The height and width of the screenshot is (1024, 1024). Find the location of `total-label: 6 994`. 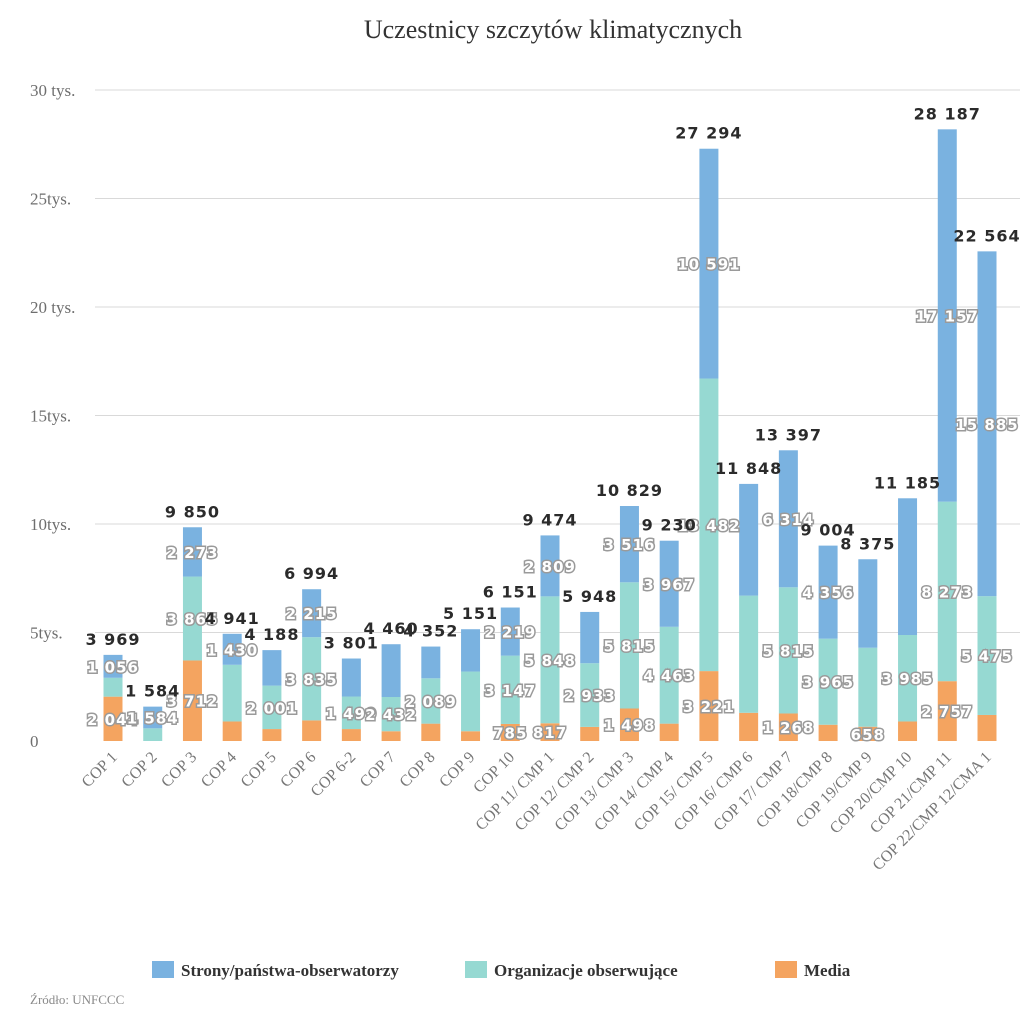

total-label: 6 994 is located at coordinates (311, 573).